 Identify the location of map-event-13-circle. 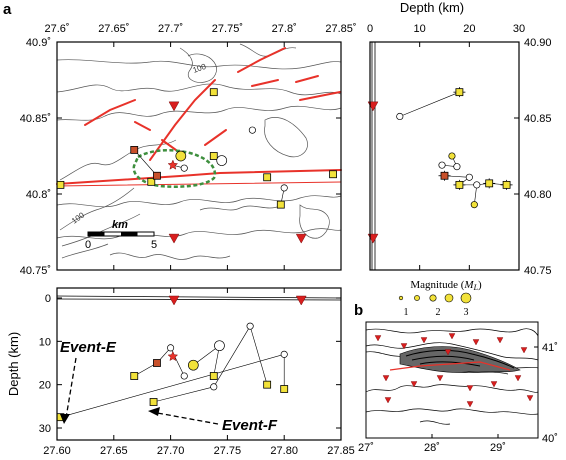
(284, 188).